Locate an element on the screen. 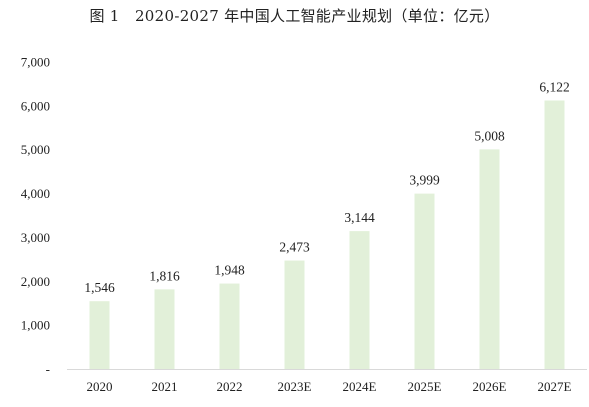 The width and height of the screenshot is (589, 407). data-label: 5,008 is located at coordinates (489, 135).